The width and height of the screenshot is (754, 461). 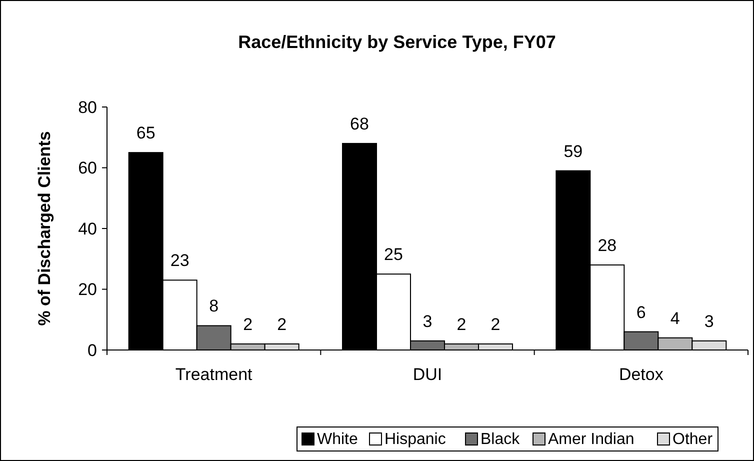 What do you see at coordinates (415, 439) in the screenshot?
I see `legend-label: Hispanic` at bounding box center [415, 439].